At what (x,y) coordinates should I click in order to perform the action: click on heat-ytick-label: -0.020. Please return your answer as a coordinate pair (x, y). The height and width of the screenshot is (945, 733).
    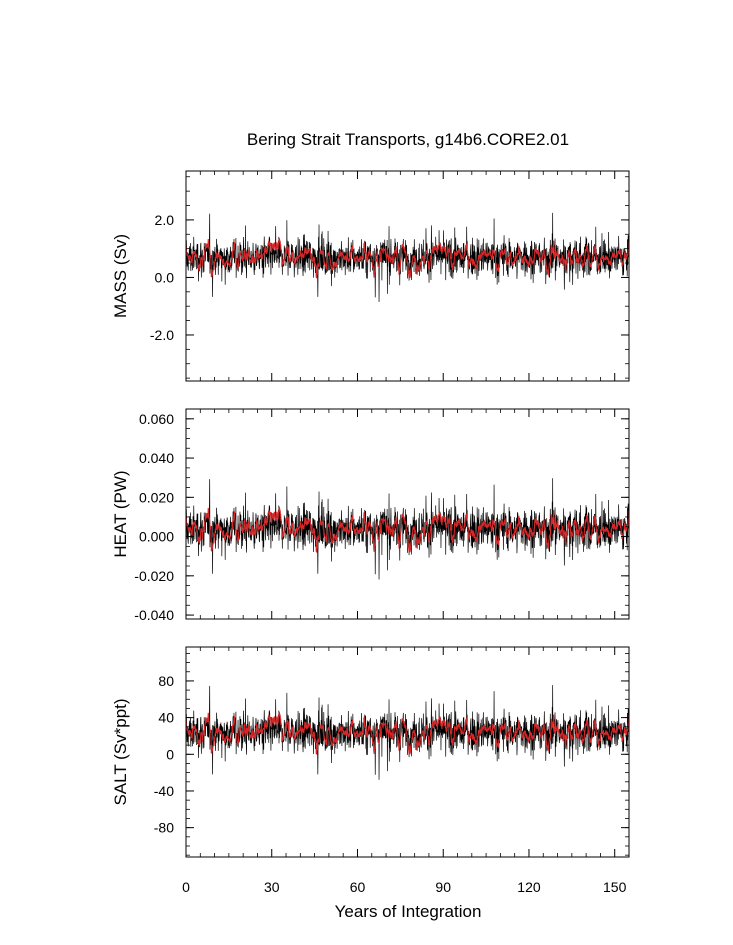
    Looking at the image, I should click on (154, 576).